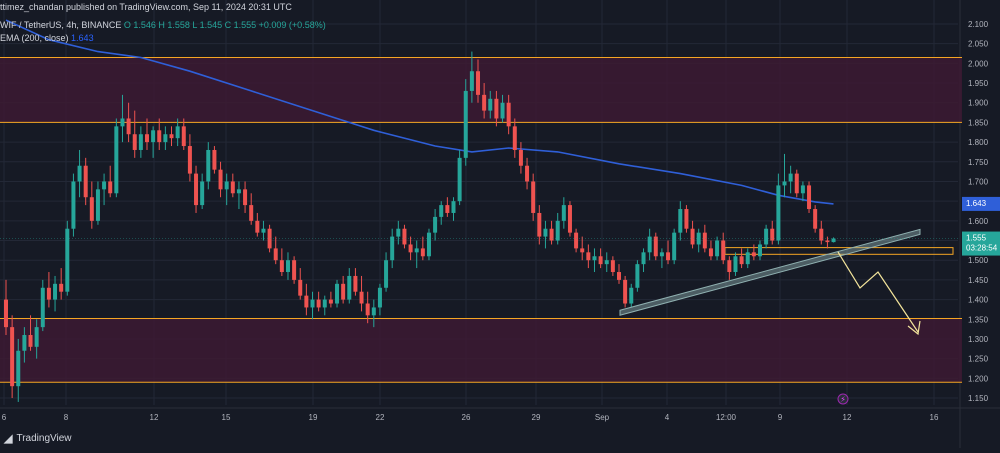 The image size is (1000, 453). What do you see at coordinates (978, 280) in the screenshot?
I see `y-tick-label: 1.450` at bounding box center [978, 280].